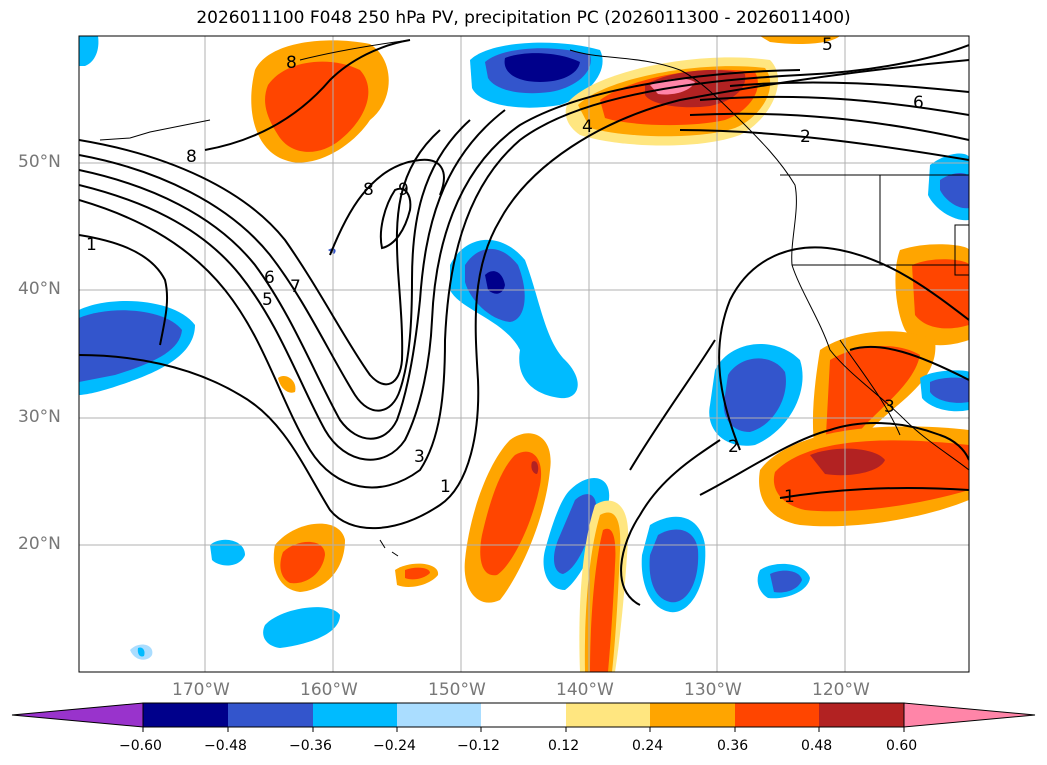 This screenshot has width=1047, height=765. Describe the element at coordinates (225, 746) in the screenshot. I see `colorbar-tick-label: −0.48` at that location.